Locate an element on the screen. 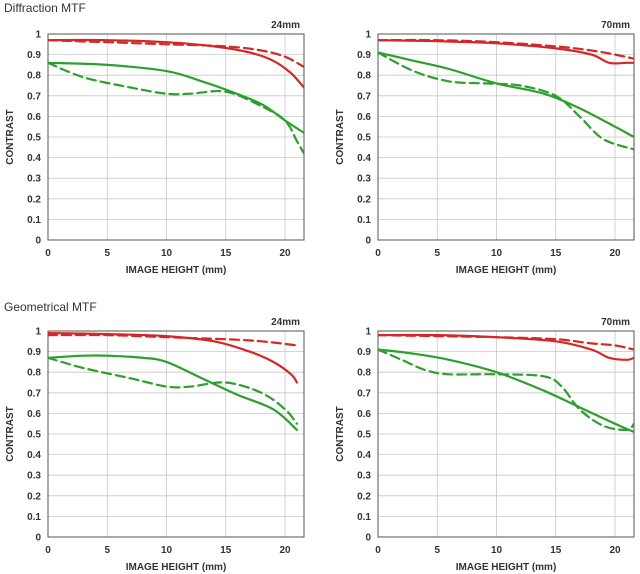  section-title-diffraction: Diffraction MTF is located at coordinates (45, 8).